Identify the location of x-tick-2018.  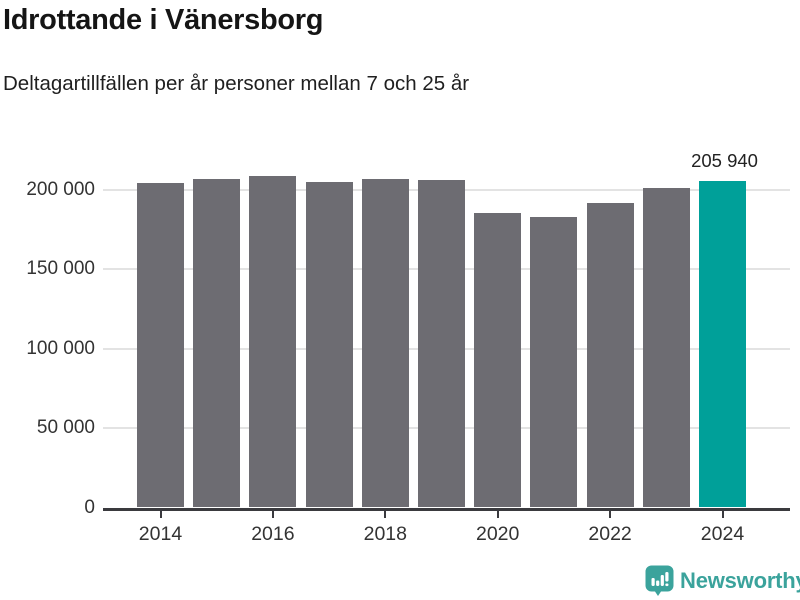
(385, 514).